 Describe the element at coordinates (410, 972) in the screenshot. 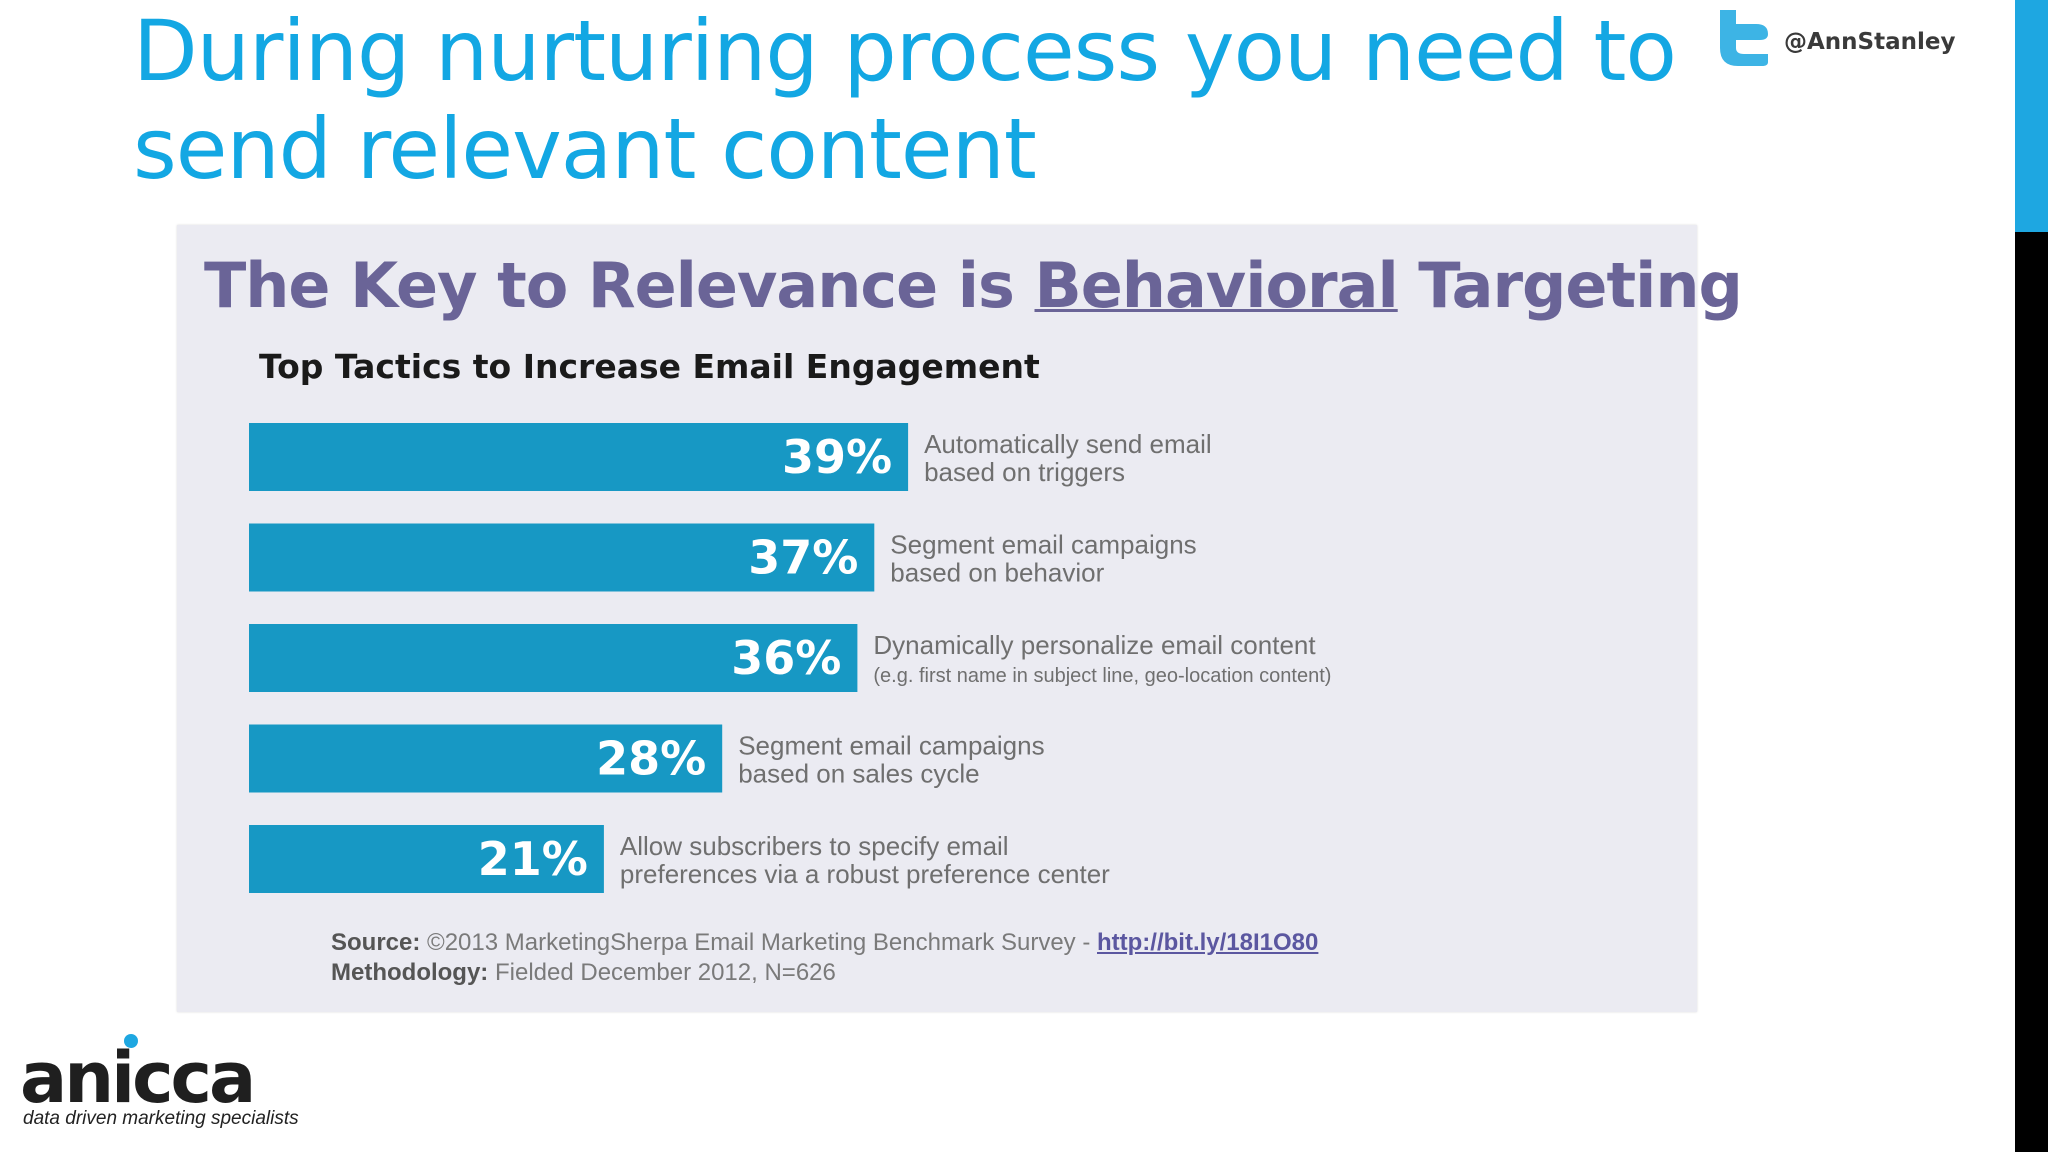

I see `methodology-label: Methodology:` at that location.